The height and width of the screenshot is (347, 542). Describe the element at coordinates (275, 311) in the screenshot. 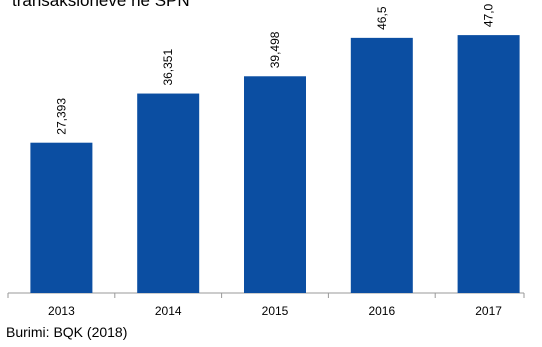

I see `x-tick-label: 2015` at that location.